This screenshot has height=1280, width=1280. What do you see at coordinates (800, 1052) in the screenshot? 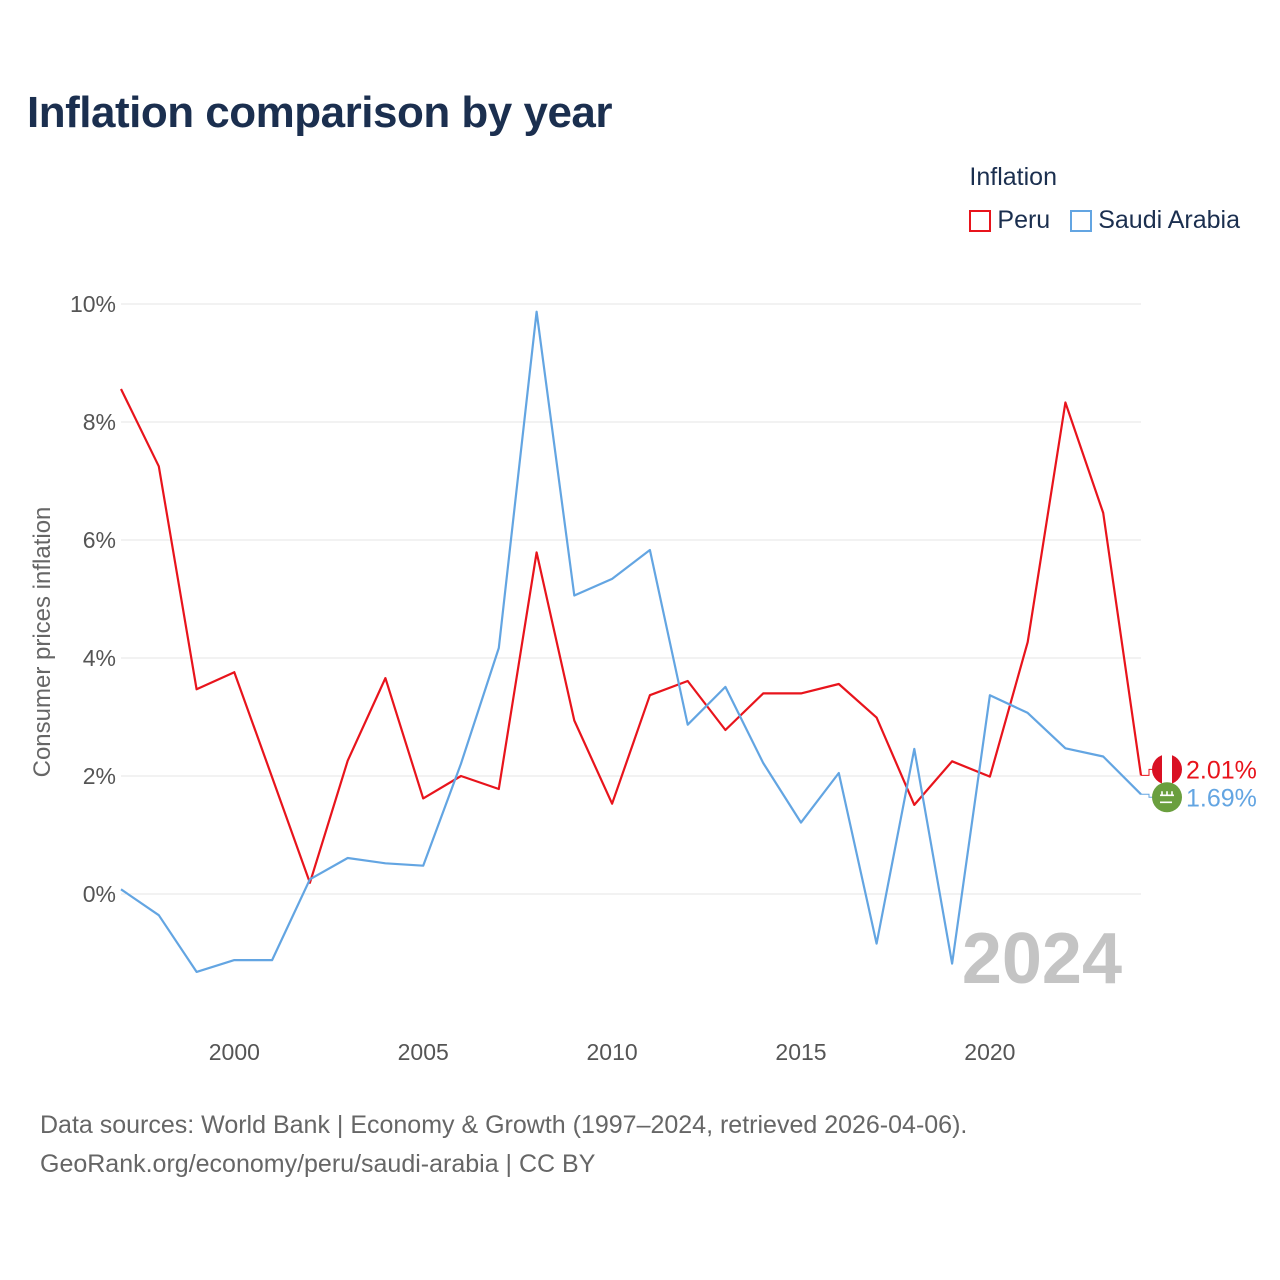
I see `x-tick-label: 2015` at bounding box center [800, 1052].